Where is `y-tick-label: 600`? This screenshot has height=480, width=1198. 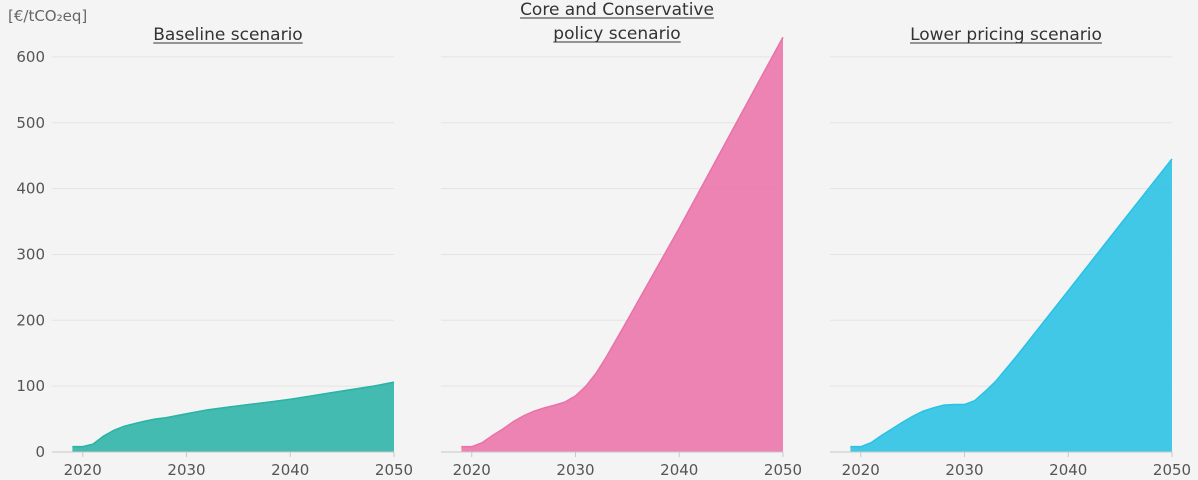 y-tick-label: 600 is located at coordinates (30, 57).